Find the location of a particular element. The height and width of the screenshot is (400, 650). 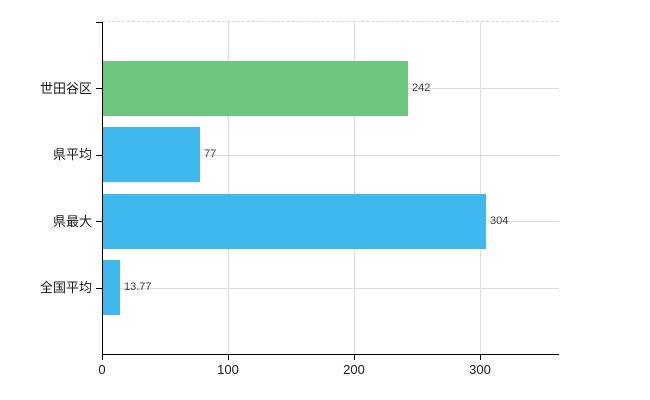

bar-value-label: 304 is located at coordinates (499, 221).